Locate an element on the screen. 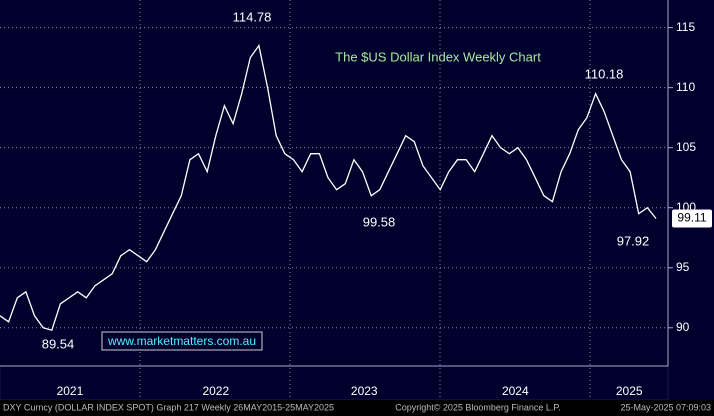  annotation: 99.58 is located at coordinates (379, 221).